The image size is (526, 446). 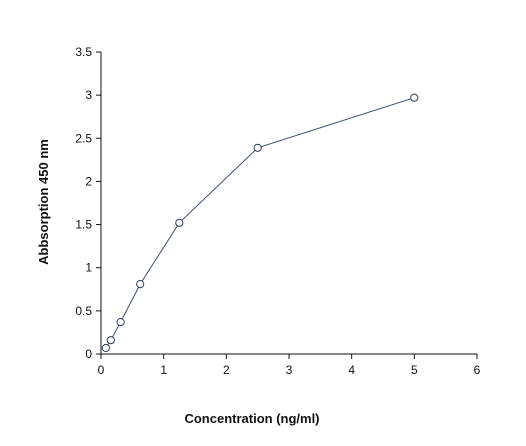 What do you see at coordinates (88, 95) in the screenshot?
I see `y-tick-label: 3` at bounding box center [88, 95].